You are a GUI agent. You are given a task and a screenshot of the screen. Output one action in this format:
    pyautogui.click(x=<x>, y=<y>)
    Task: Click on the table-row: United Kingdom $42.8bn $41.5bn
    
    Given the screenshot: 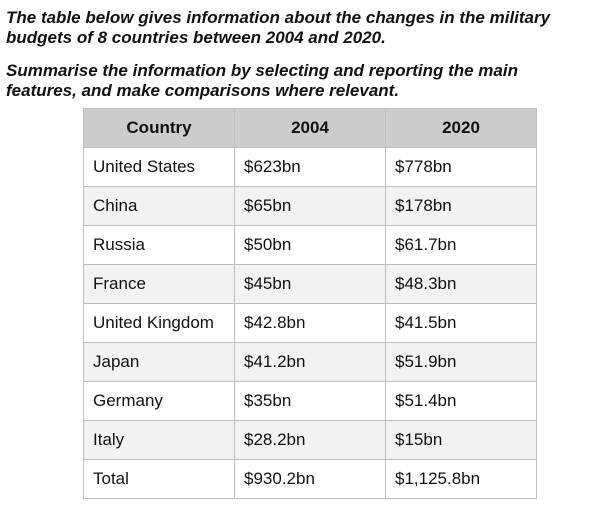 What is the action you would take?
    pyautogui.click(x=310, y=323)
    